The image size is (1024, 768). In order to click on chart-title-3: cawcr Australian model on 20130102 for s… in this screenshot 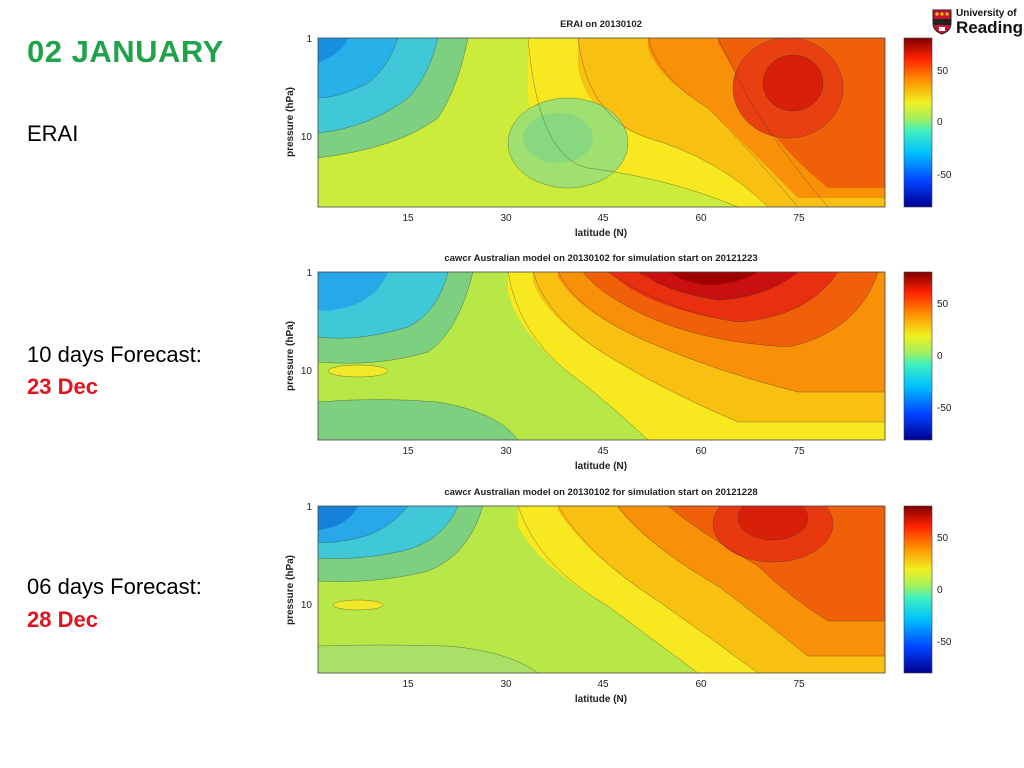, I will do `click(600, 492)`.